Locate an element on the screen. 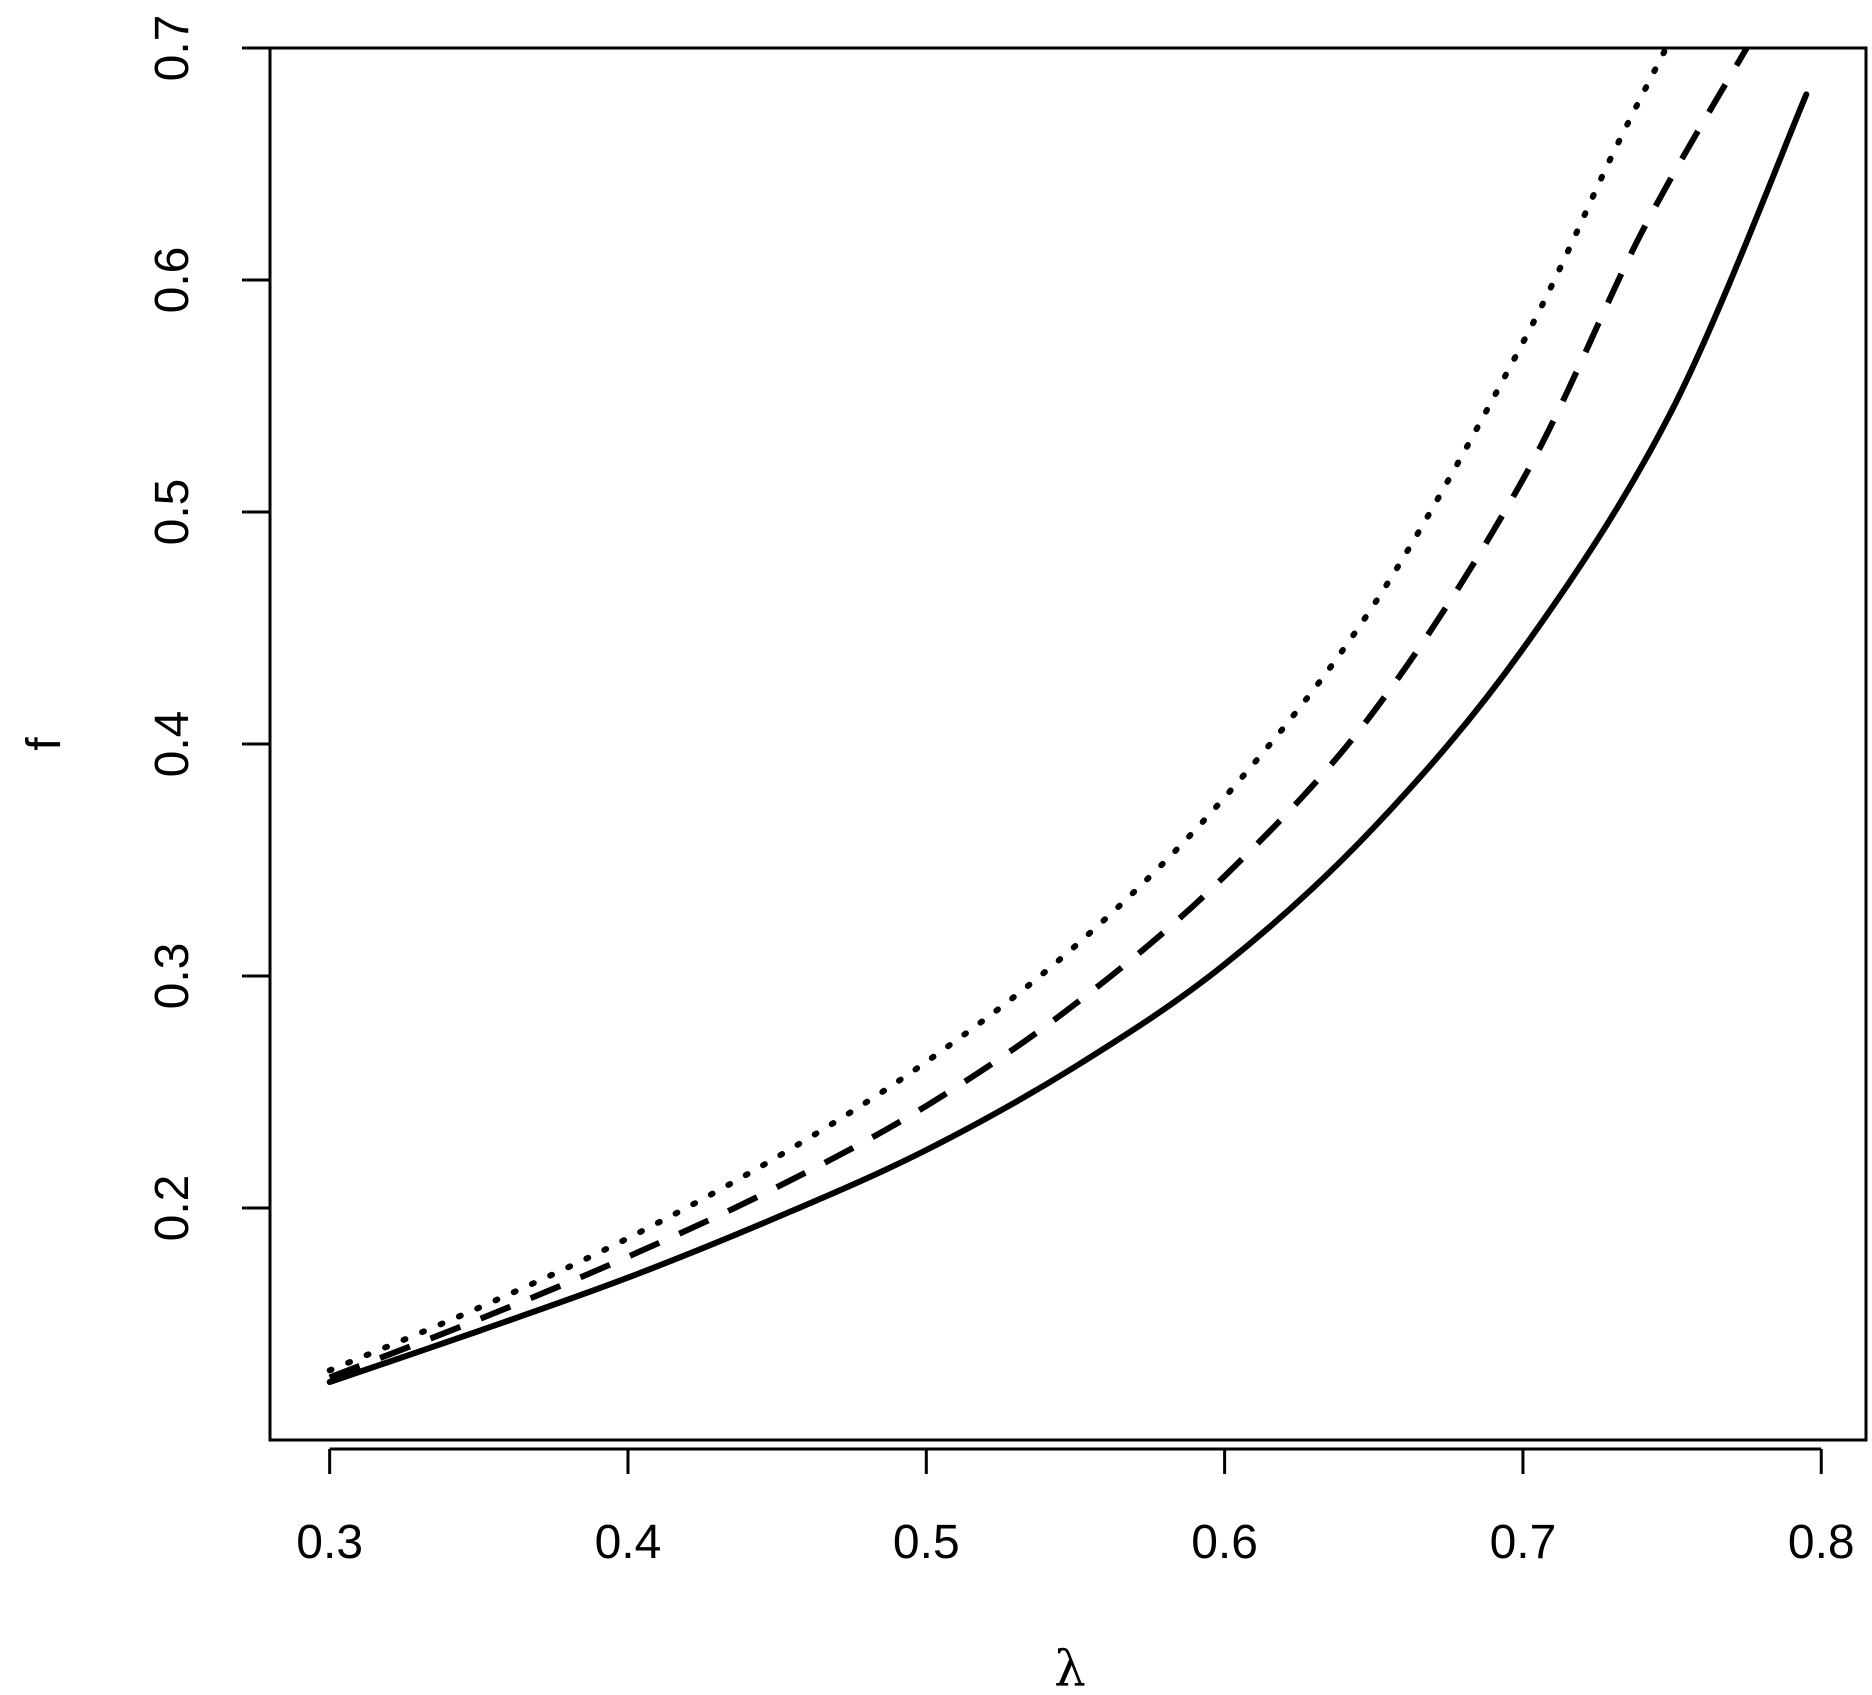 This screenshot has height=1695, width=1872. x-tick-label: 0.5 is located at coordinates (926, 1542).